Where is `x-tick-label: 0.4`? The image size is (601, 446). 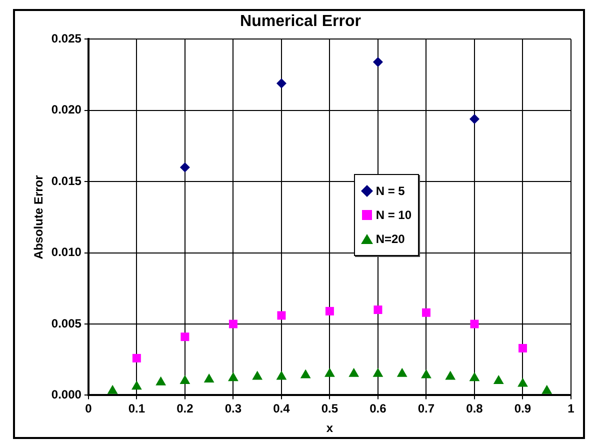 x-tick-label: 0.4 is located at coordinates (281, 409).